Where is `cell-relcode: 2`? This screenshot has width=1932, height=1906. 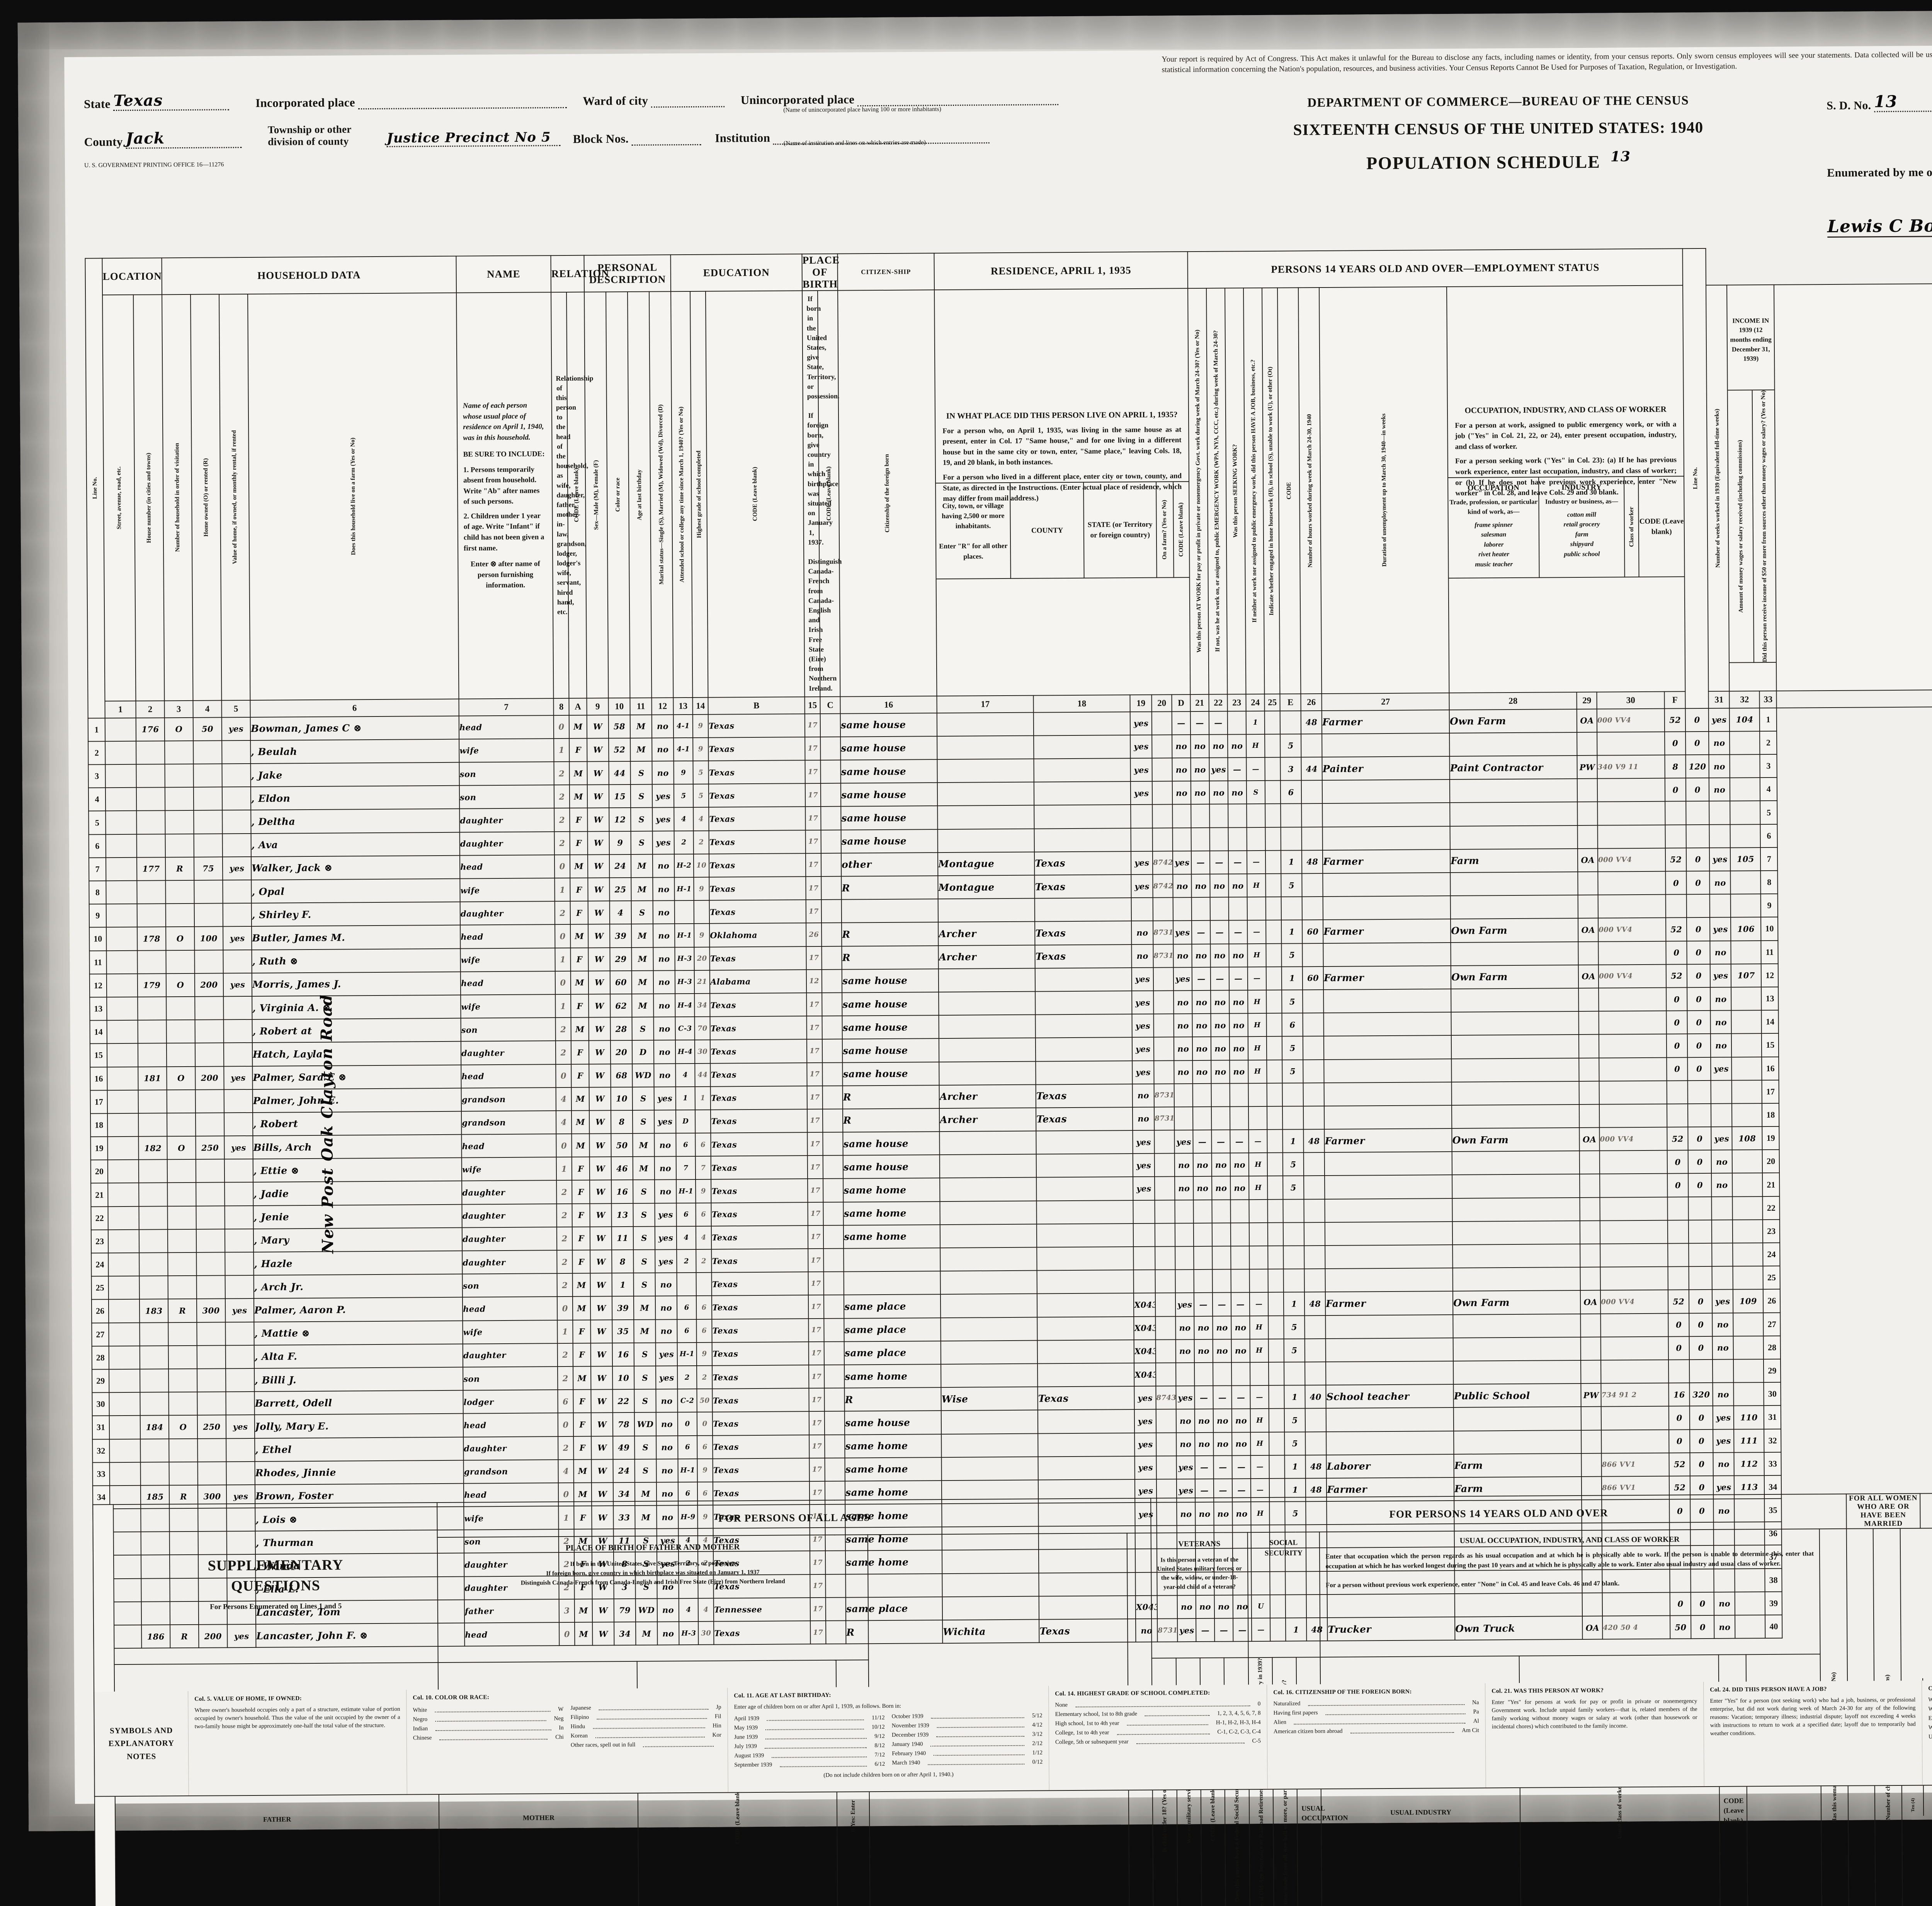
cell-relcode: 2 is located at coordinates (566, 1448).